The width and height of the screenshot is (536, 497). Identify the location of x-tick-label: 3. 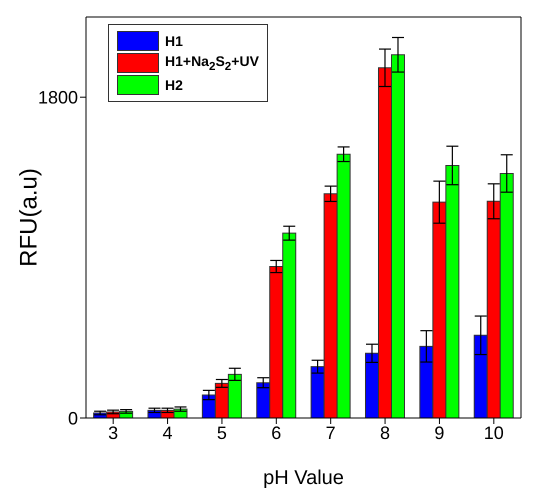
(113, 432).